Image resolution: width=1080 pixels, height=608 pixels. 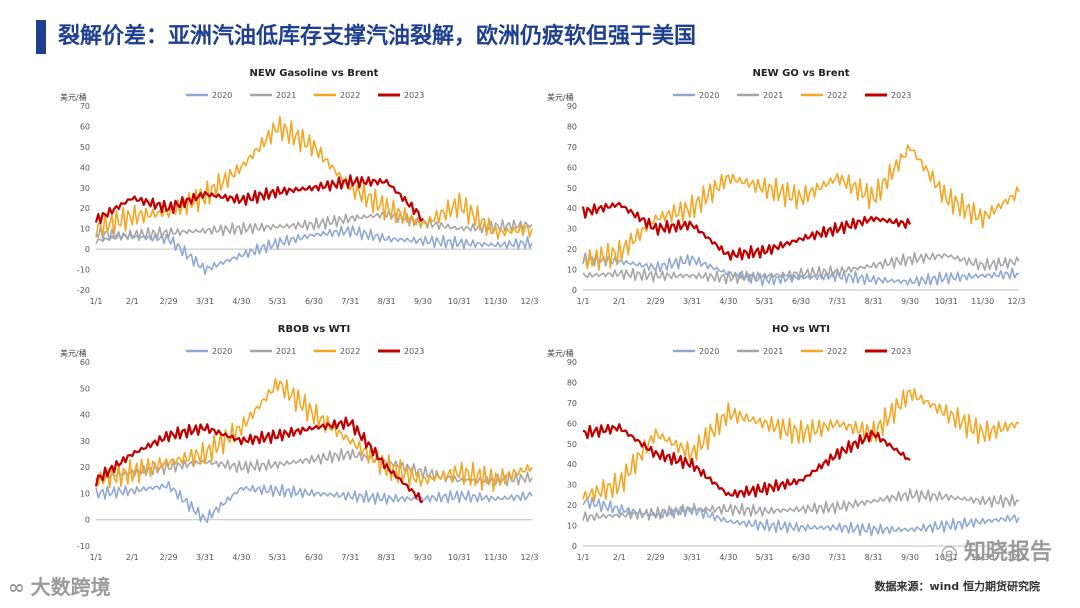 What do you see at coordinates (59, 585) in the screenshot?
I see `watermark-left: ∞ 大数跨境` at bounding box center [59, 585].